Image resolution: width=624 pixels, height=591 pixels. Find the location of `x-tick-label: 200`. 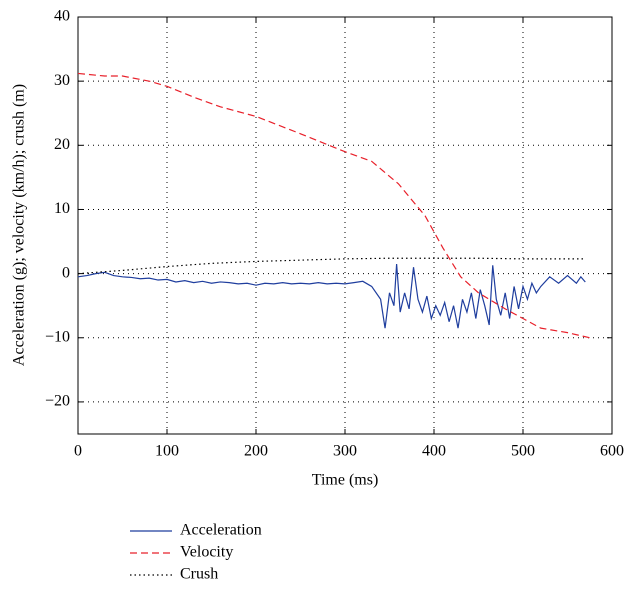

x-tick-label: 200 is located at coordinates (256, 451).